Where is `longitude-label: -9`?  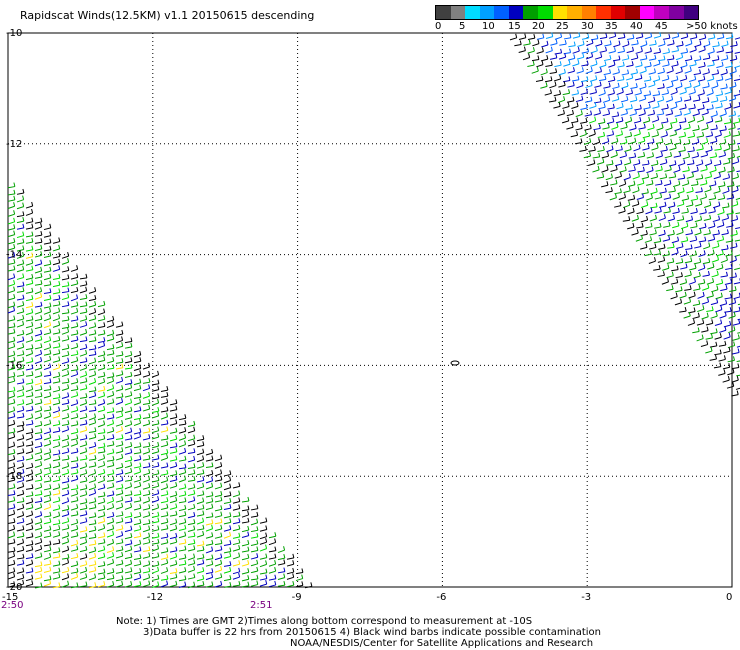 longitude-label: -9 is located at coordinates (297, 597).